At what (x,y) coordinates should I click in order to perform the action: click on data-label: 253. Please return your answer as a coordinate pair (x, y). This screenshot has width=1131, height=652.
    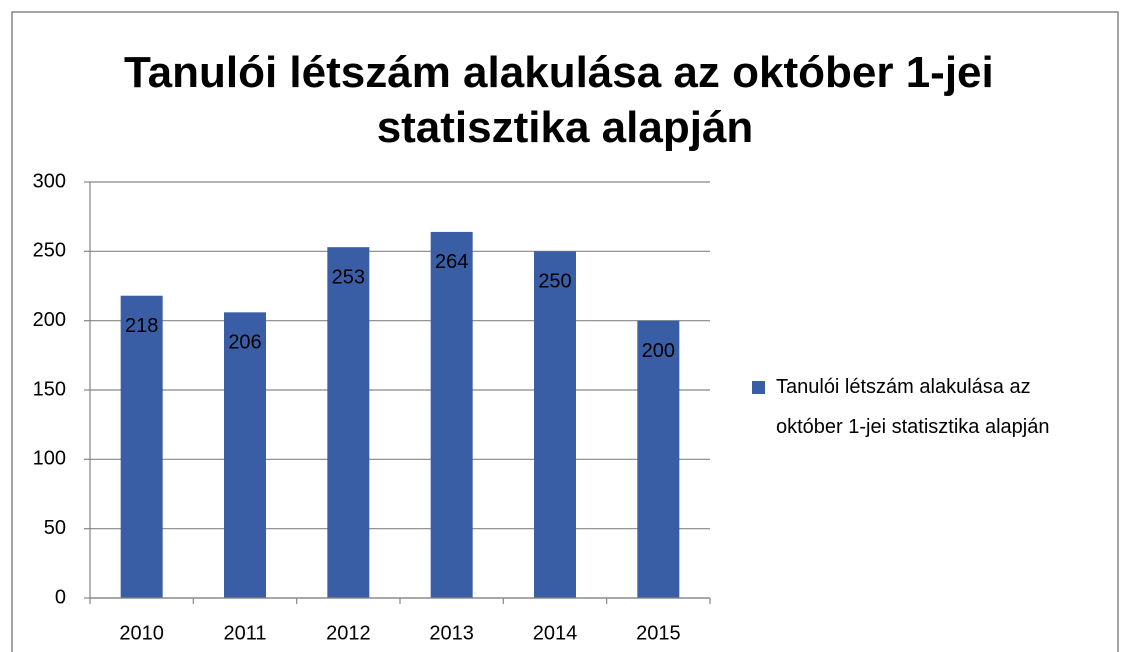
    Looking at the image, I should click on (348, 277).